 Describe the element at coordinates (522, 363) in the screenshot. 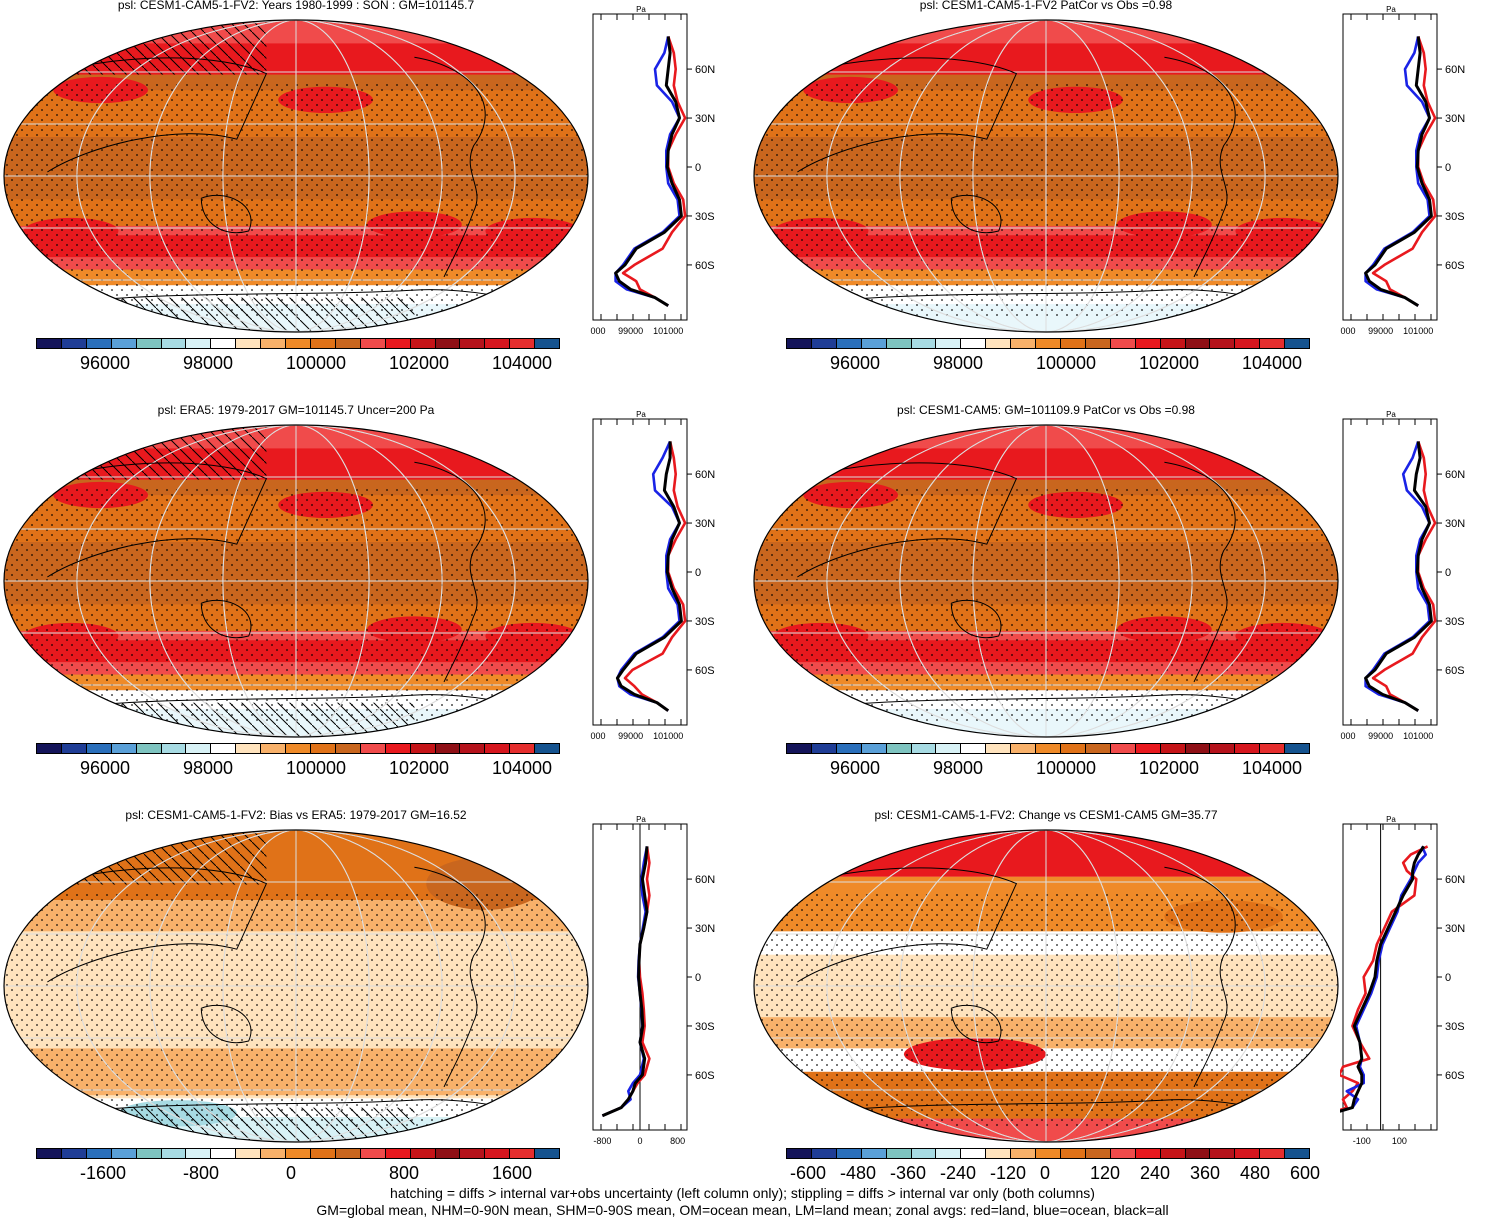

I see `colorbar-label: 104000` at that location.